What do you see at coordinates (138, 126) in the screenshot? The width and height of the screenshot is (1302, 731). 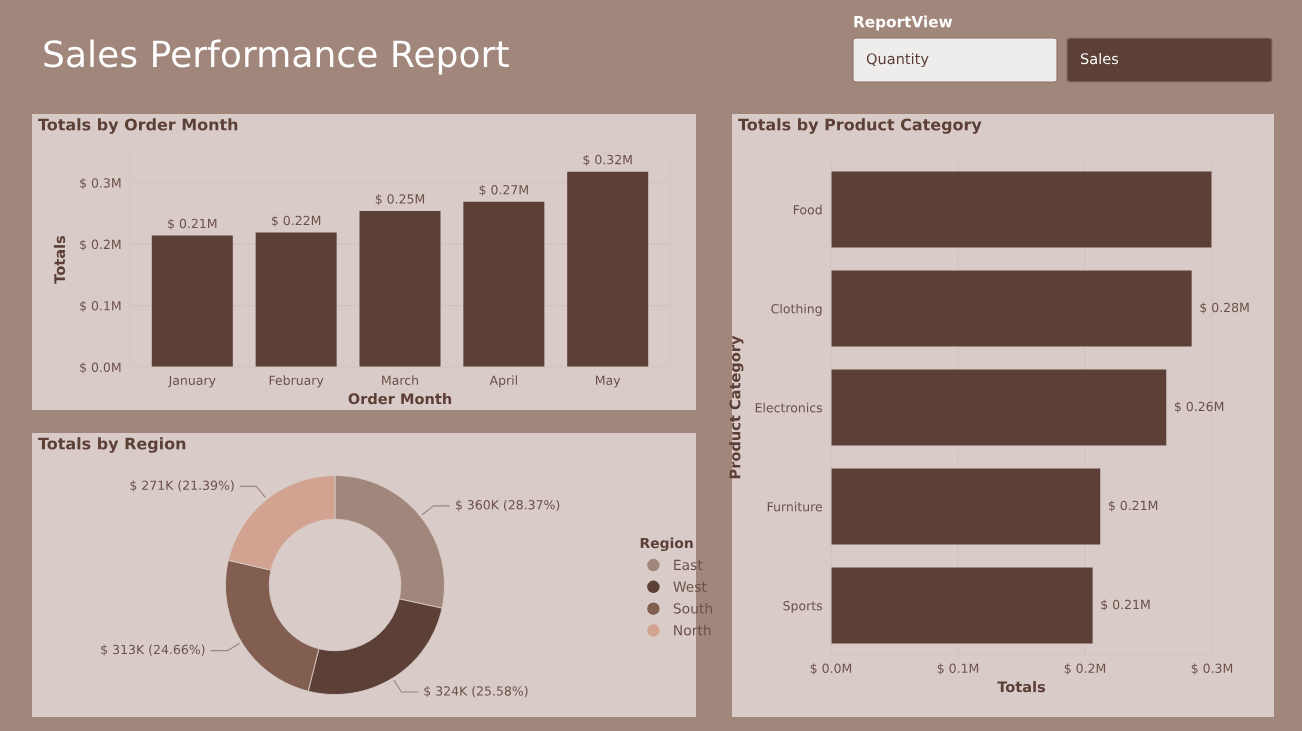 I see `chart-title: Totals by Order Month` at bounding box center [138, 126].